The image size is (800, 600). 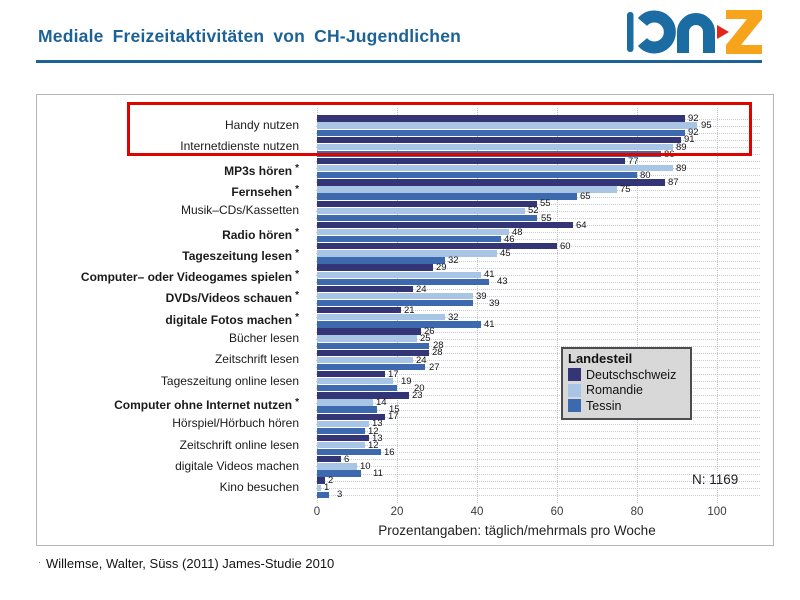 I want to click on bar-value-label: 43, so click(x=502, y=282).